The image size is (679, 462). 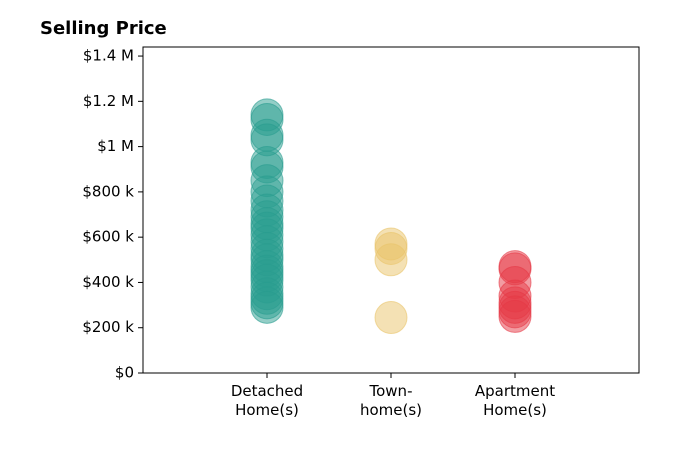 What do you see at coordinates (515, 400) in the screenshot?
I see `x-tick-label: Apartment Home(s)` at bounding box center [515, 400].